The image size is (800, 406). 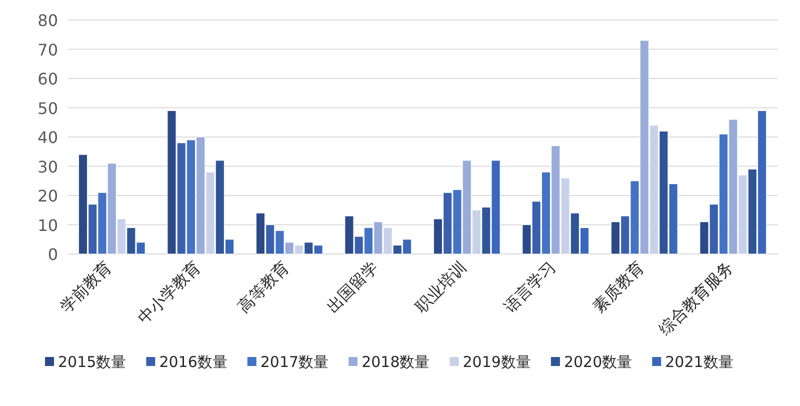 What do you see at coordinates (48, 108) in the screenshot?
I see `y-tick-label: 50` at bounding box center [48, 108].